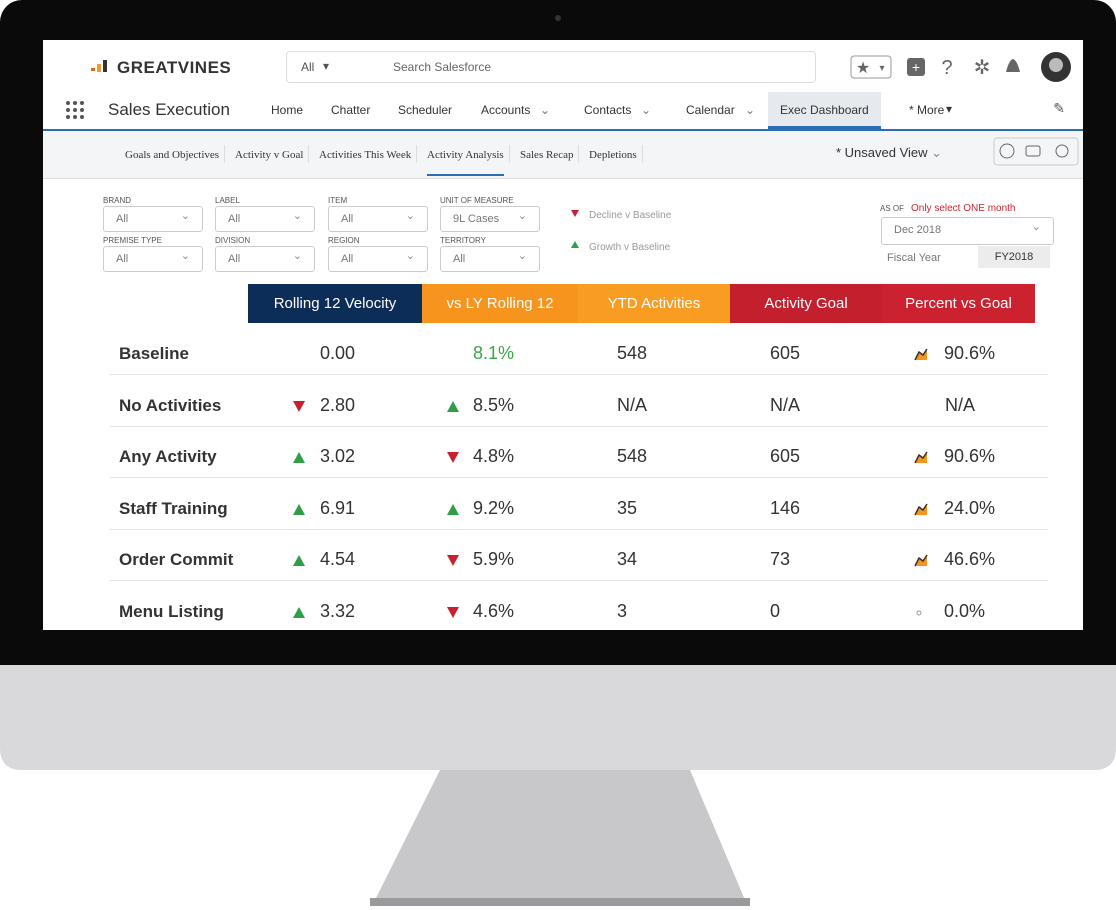 This screenshot has width=1116, height=910. I want to click on cell-value: 34, so click(627, 559).